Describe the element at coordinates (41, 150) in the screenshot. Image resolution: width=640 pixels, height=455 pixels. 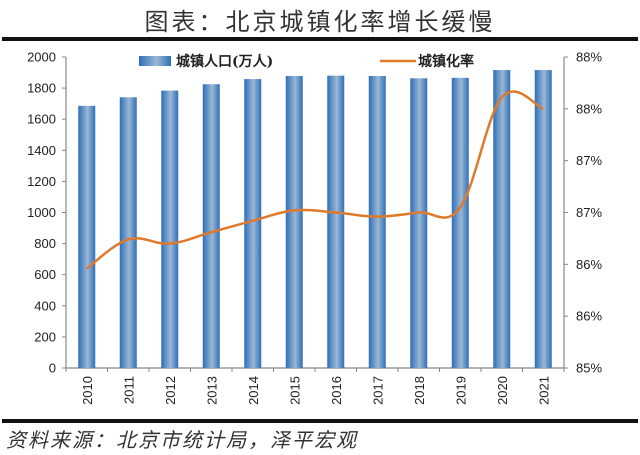
I see `left-axis-tick-label: 1400` at that location.